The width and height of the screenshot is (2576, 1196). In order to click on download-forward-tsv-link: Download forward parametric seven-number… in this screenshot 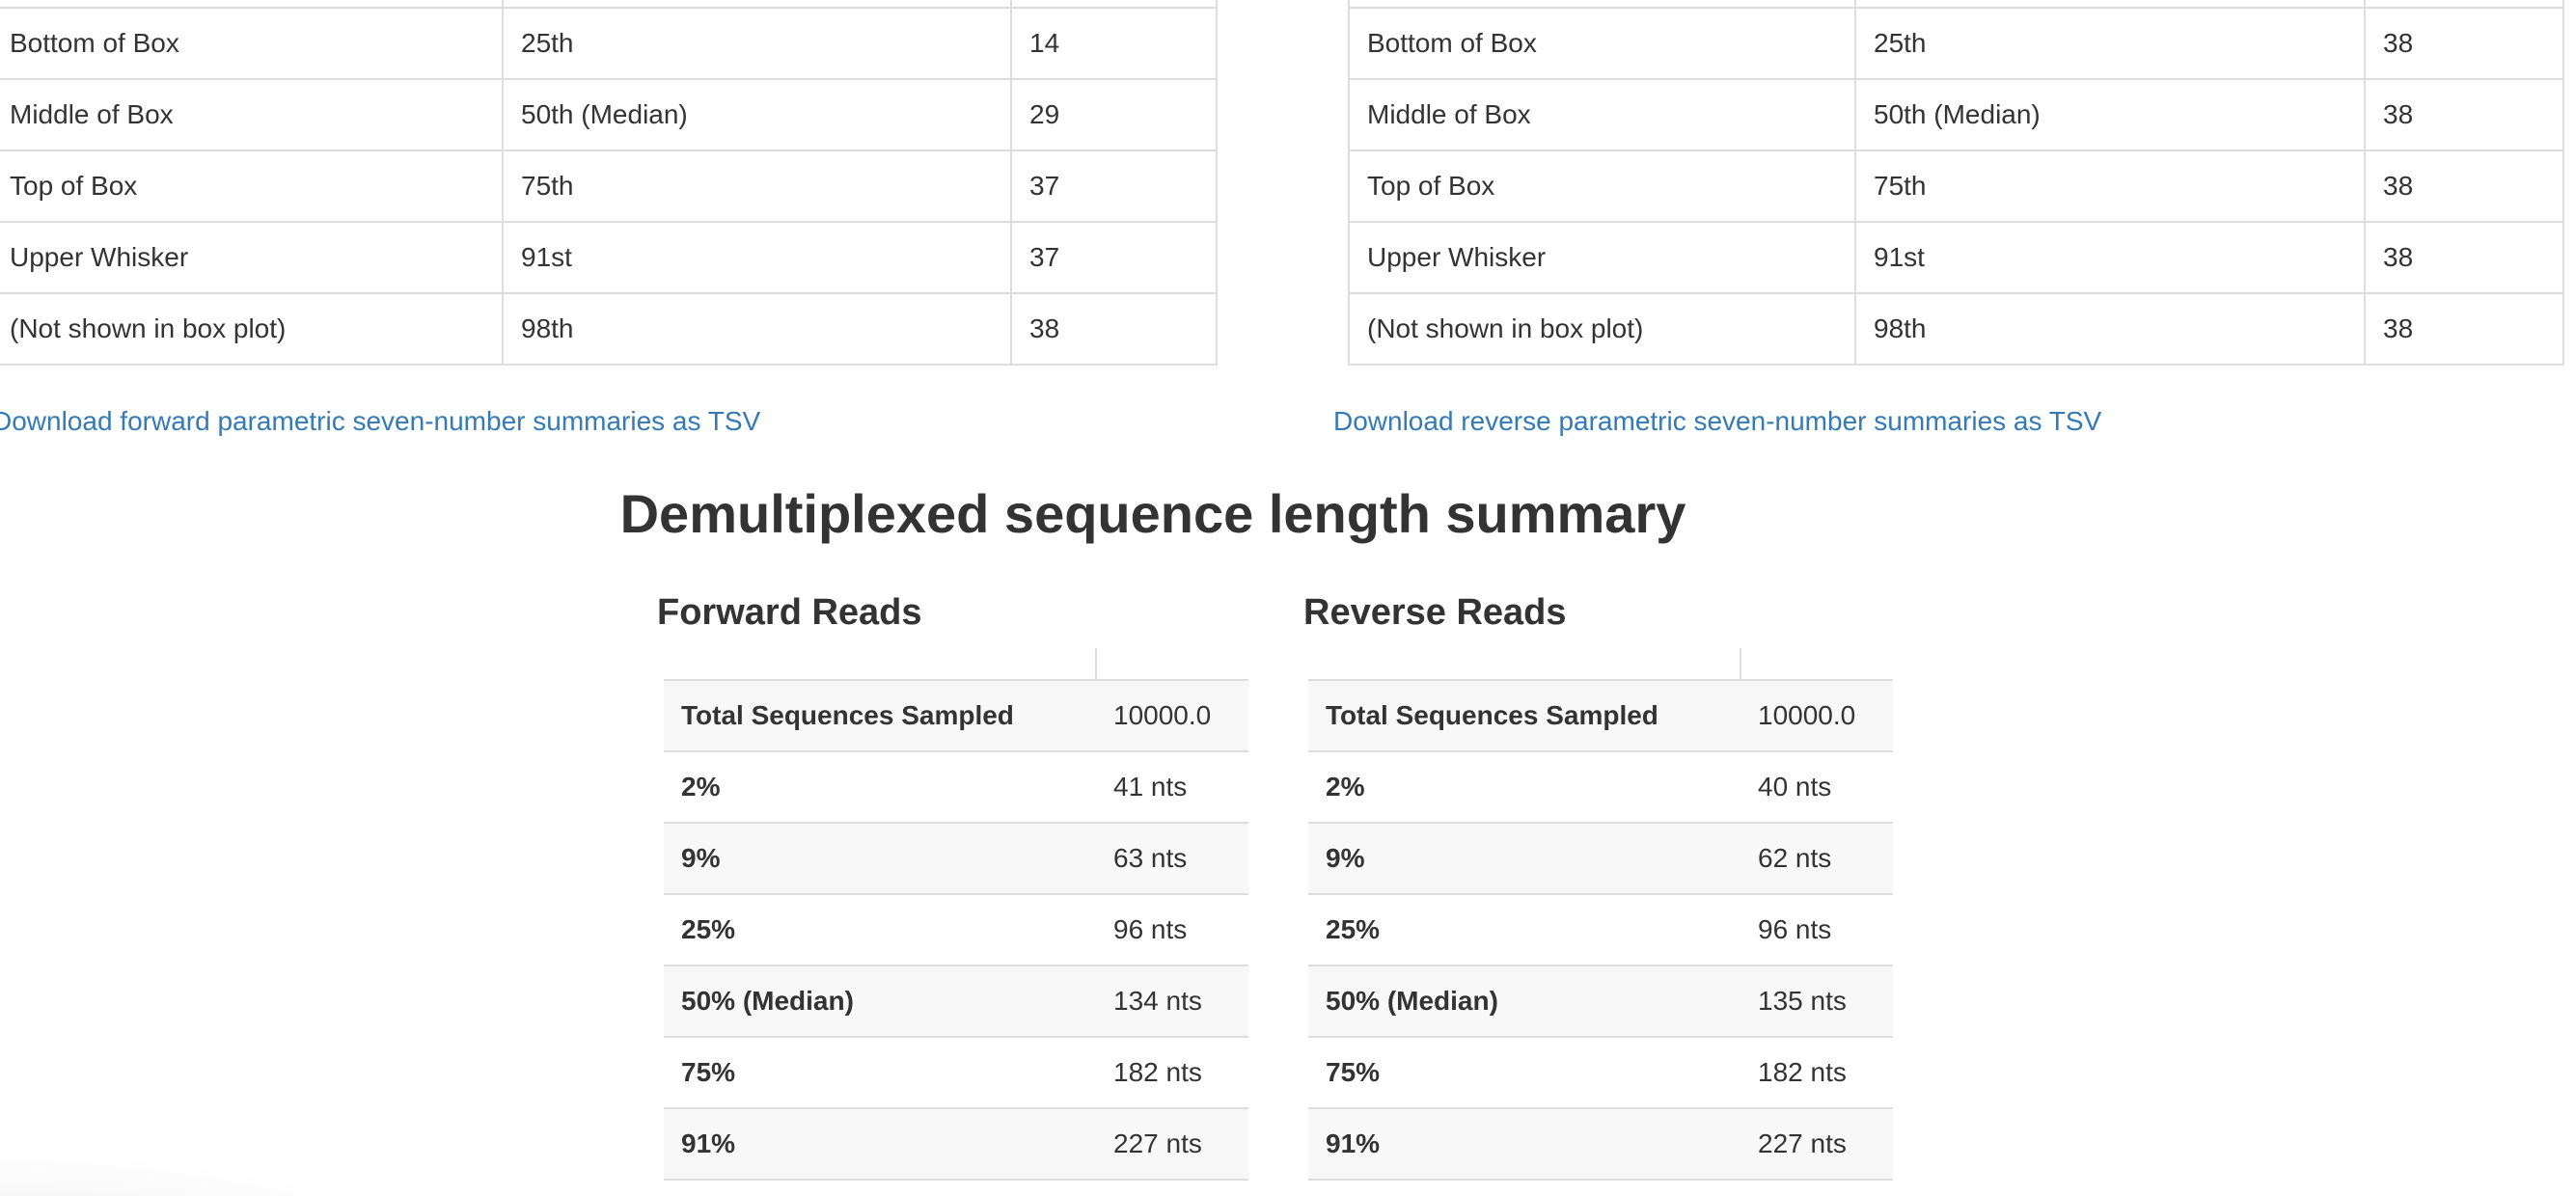, I will do `click(380, 421)`.